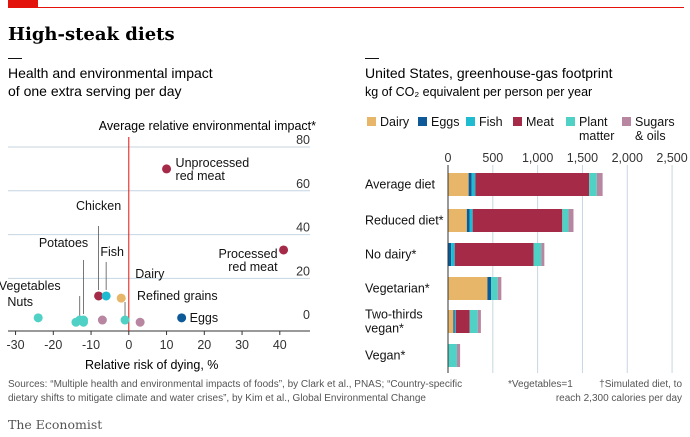  Describe the element at coordinates (95, 91) in the screenshot. I see `scatter-title-line-2: of one extra serving per day` at that location.